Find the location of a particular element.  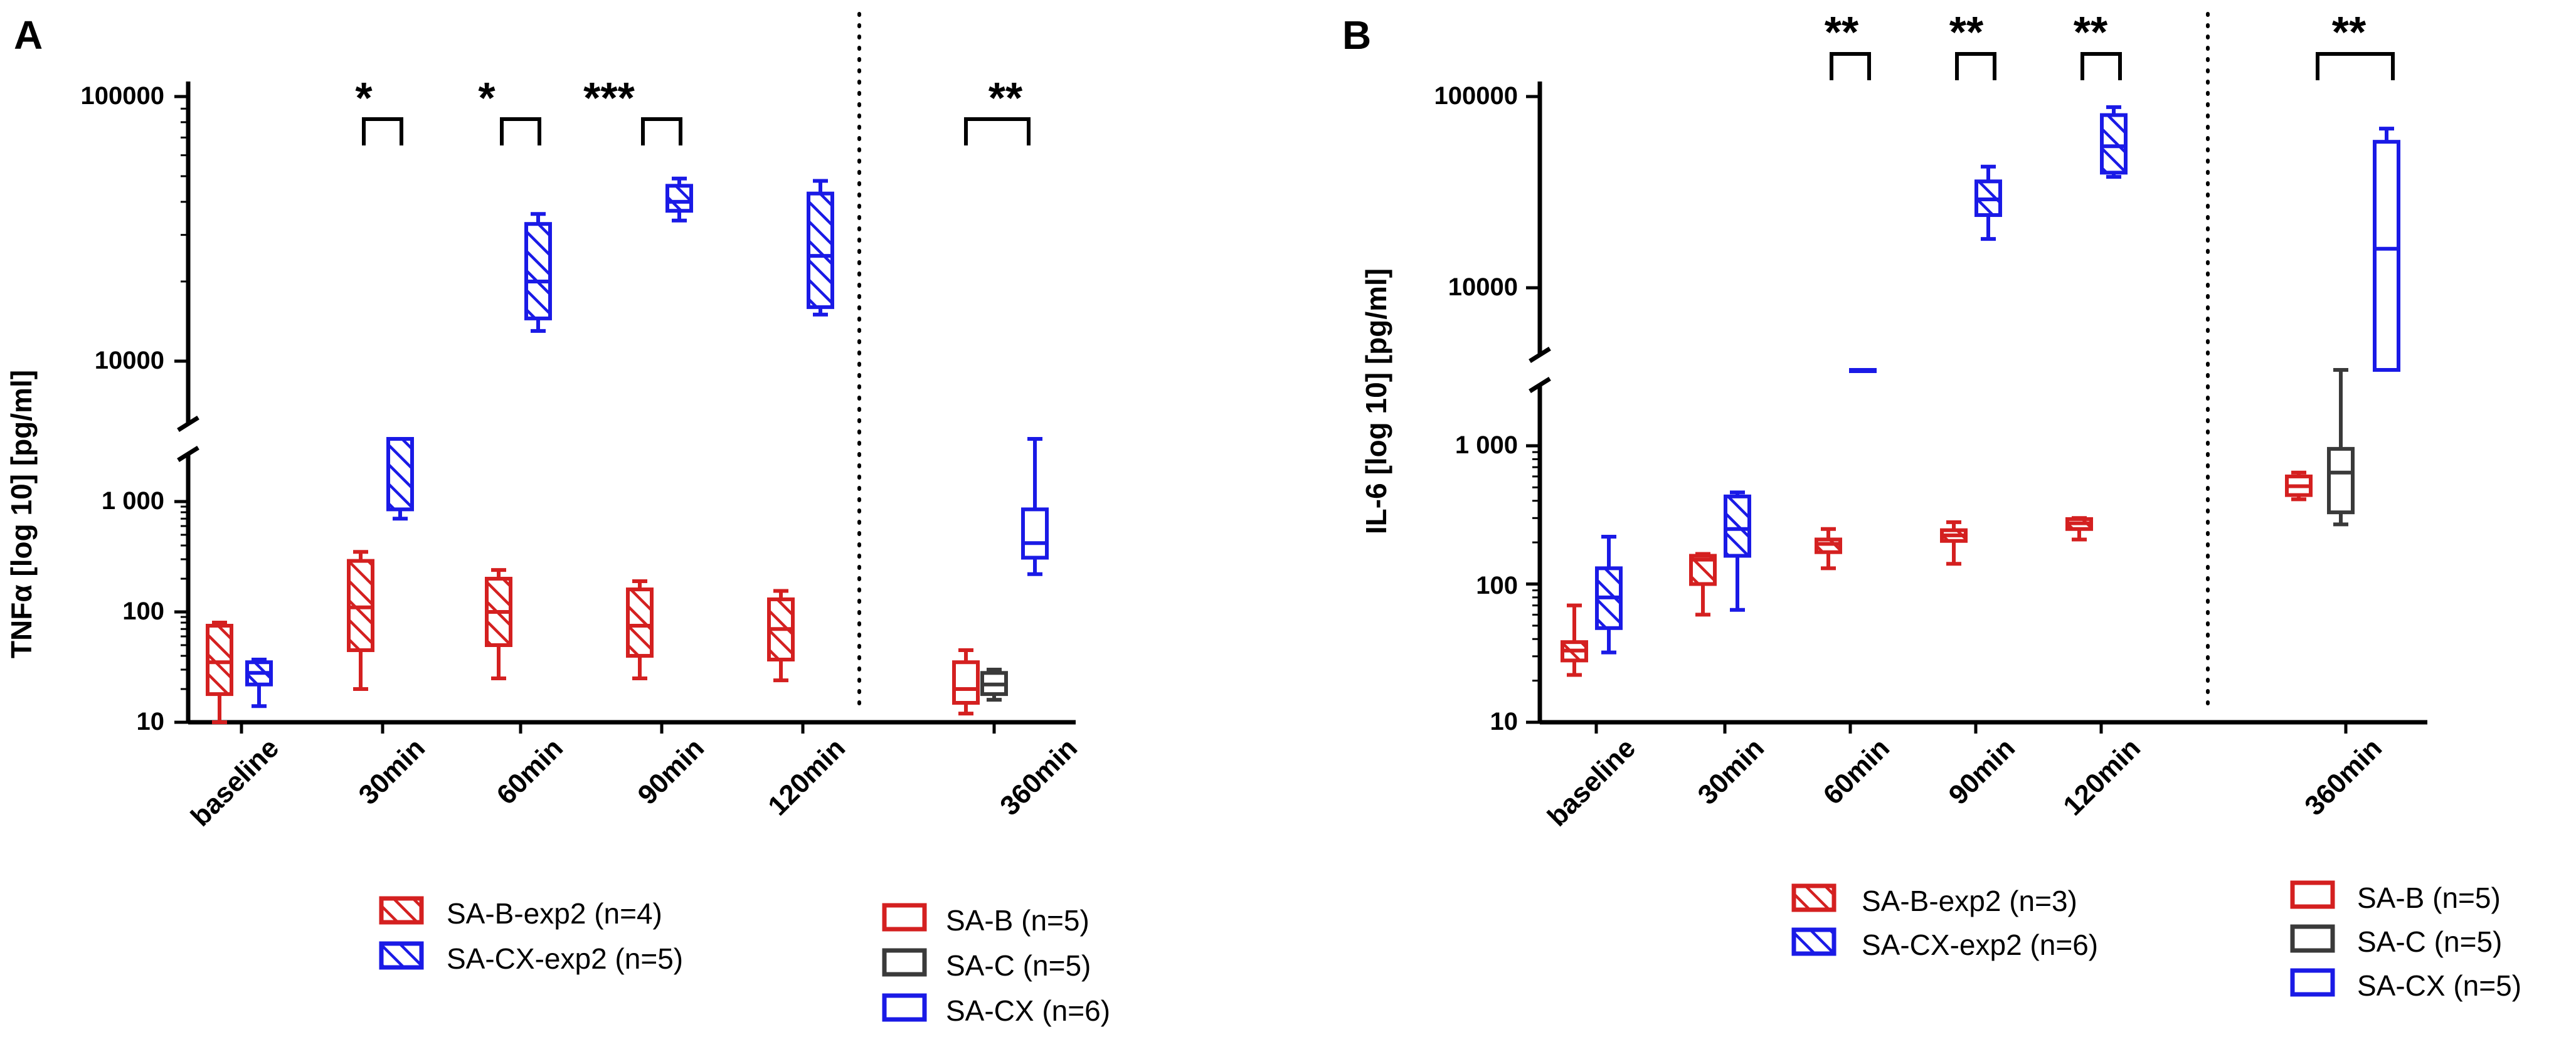

significance-labels: ** ** ** ** is located at coordinates (2096, 32).